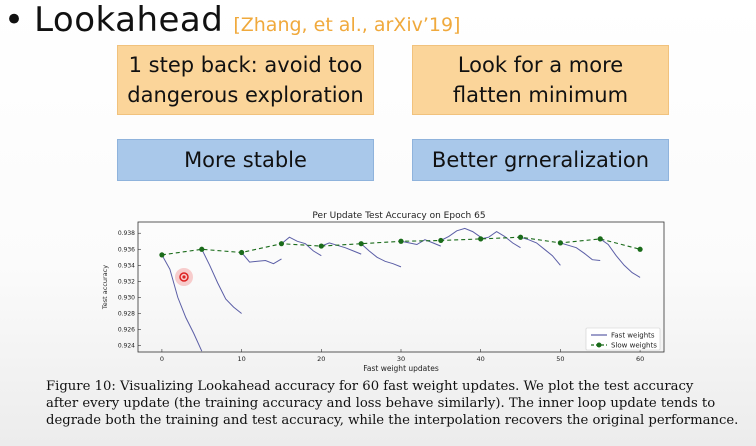 The width and height of the screenshot is (756, 446). What do you see at coordinates (560, 359) in the screenshot?
I see `x-tick-label: 50` at bounding box center [560, 359].